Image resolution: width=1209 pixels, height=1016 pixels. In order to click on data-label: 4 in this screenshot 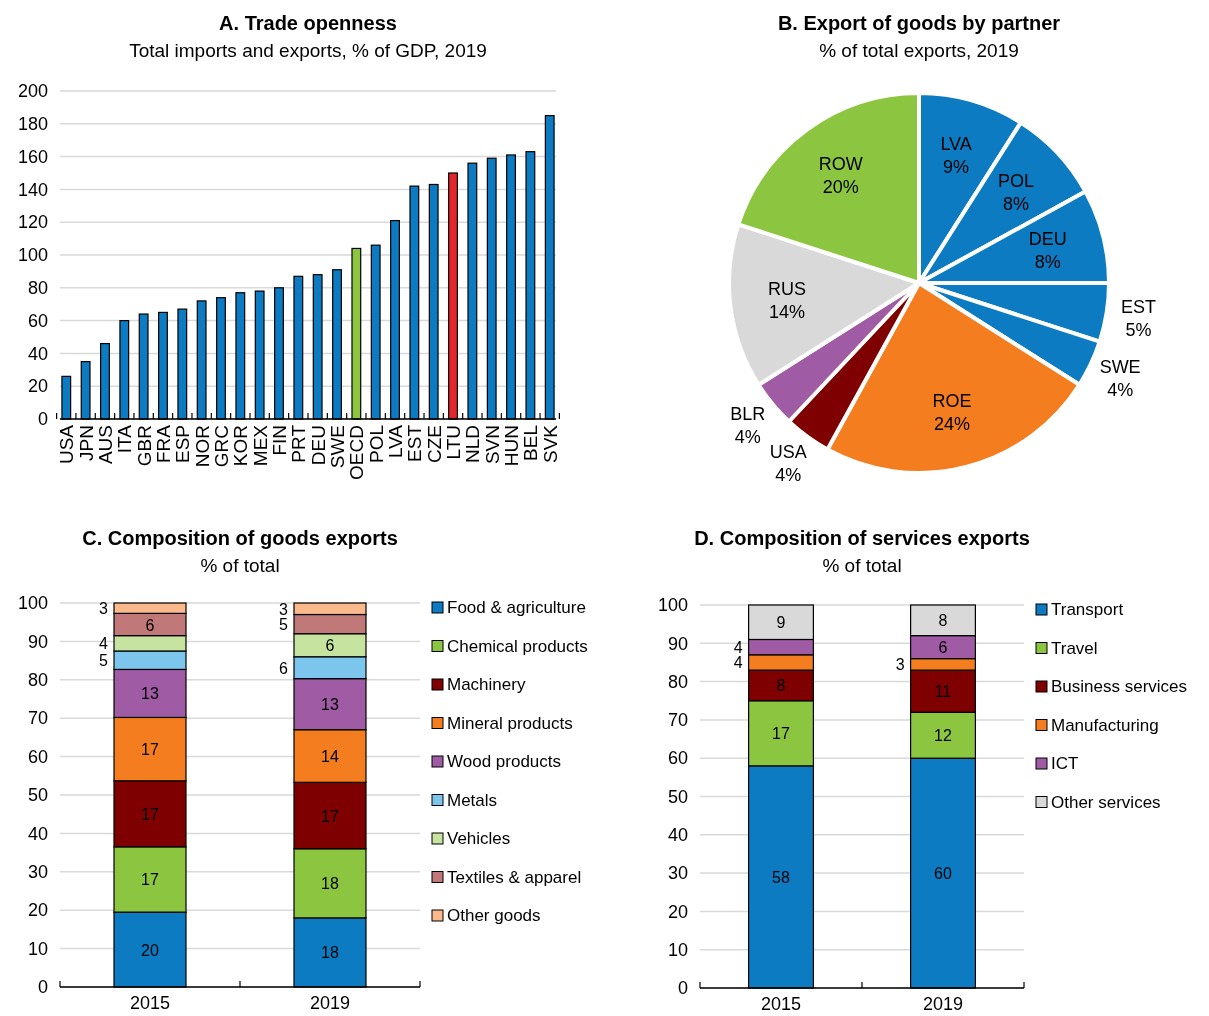, I will do `click(104, 644)`.